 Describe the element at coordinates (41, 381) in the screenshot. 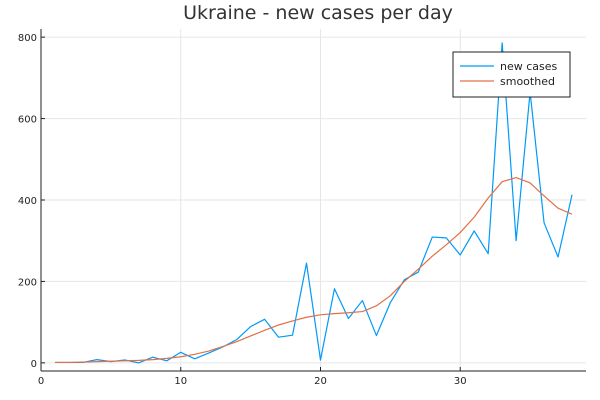

I see `x-tick-label: 0` at that location.